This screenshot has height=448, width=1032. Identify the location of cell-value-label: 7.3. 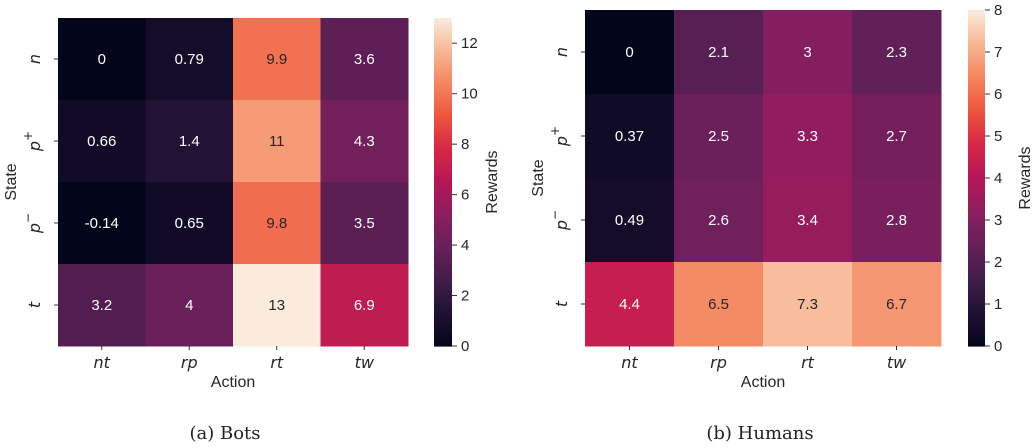
(807, 304).